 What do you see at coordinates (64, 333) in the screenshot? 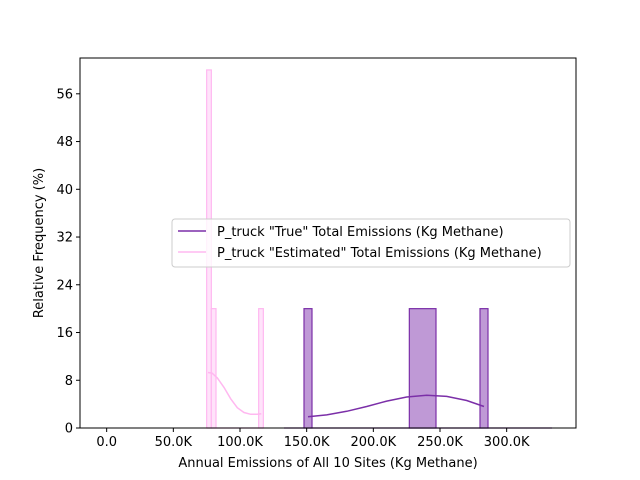
I see `y-tick-label: 16` at bounding box center [64, 333].